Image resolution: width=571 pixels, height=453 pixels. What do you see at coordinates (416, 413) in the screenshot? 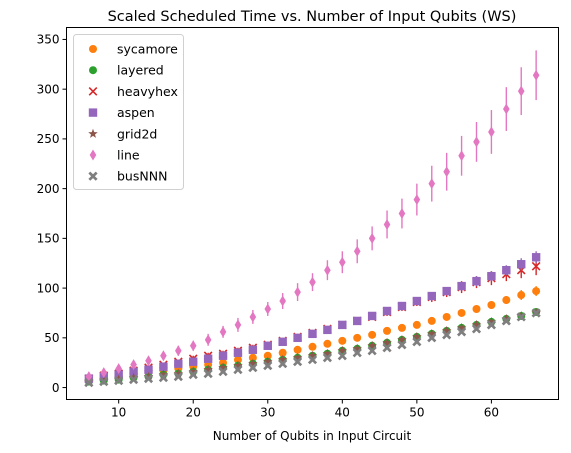
I see `x-tick-label: 50` at bounding box center [416, 413].